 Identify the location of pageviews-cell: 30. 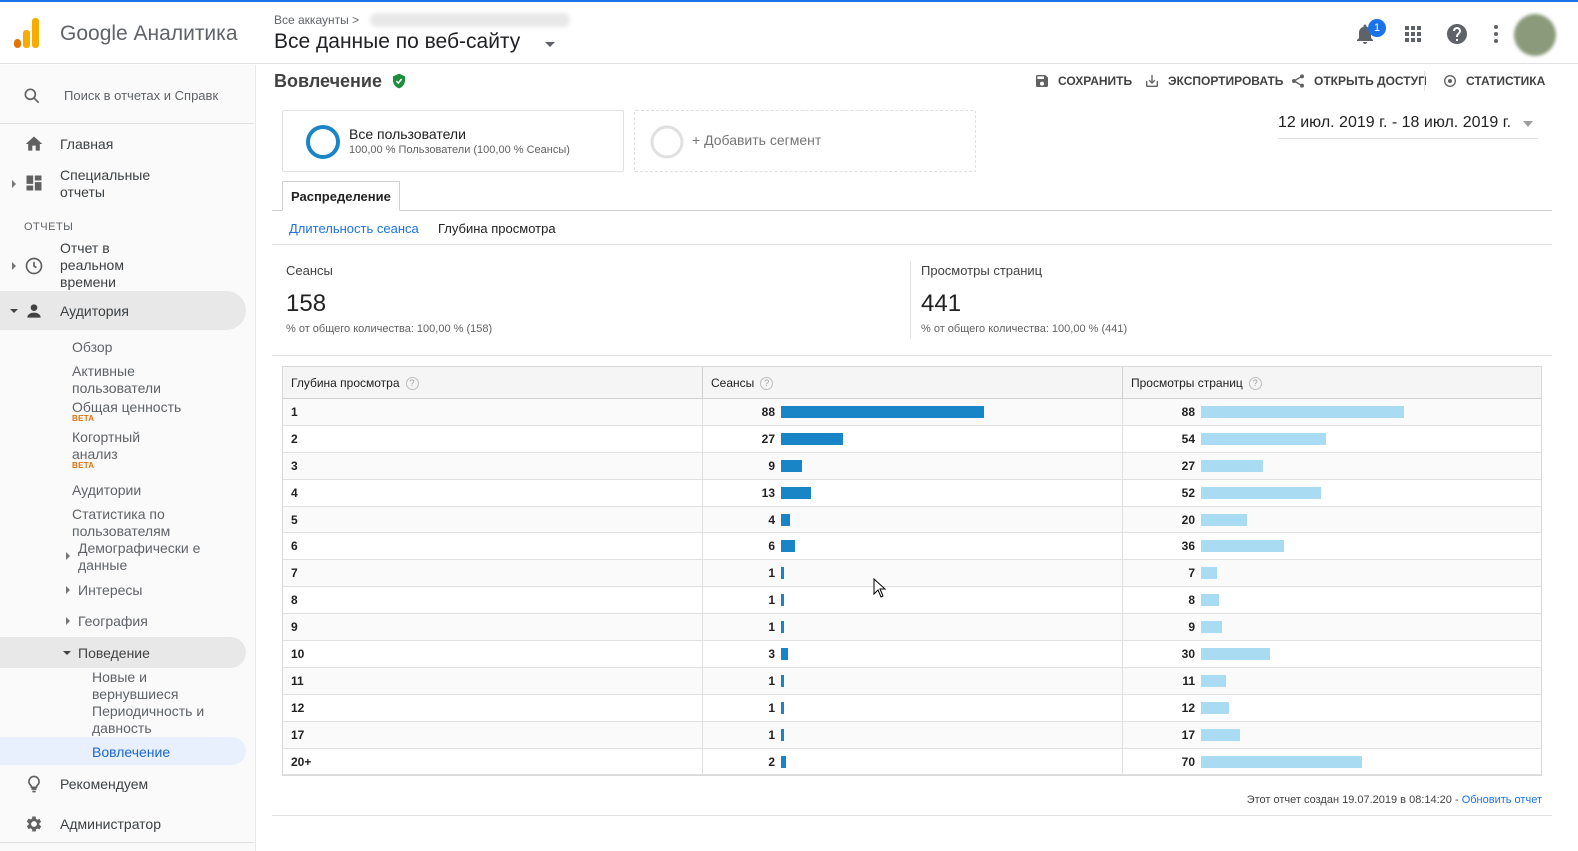
(1188, 654).